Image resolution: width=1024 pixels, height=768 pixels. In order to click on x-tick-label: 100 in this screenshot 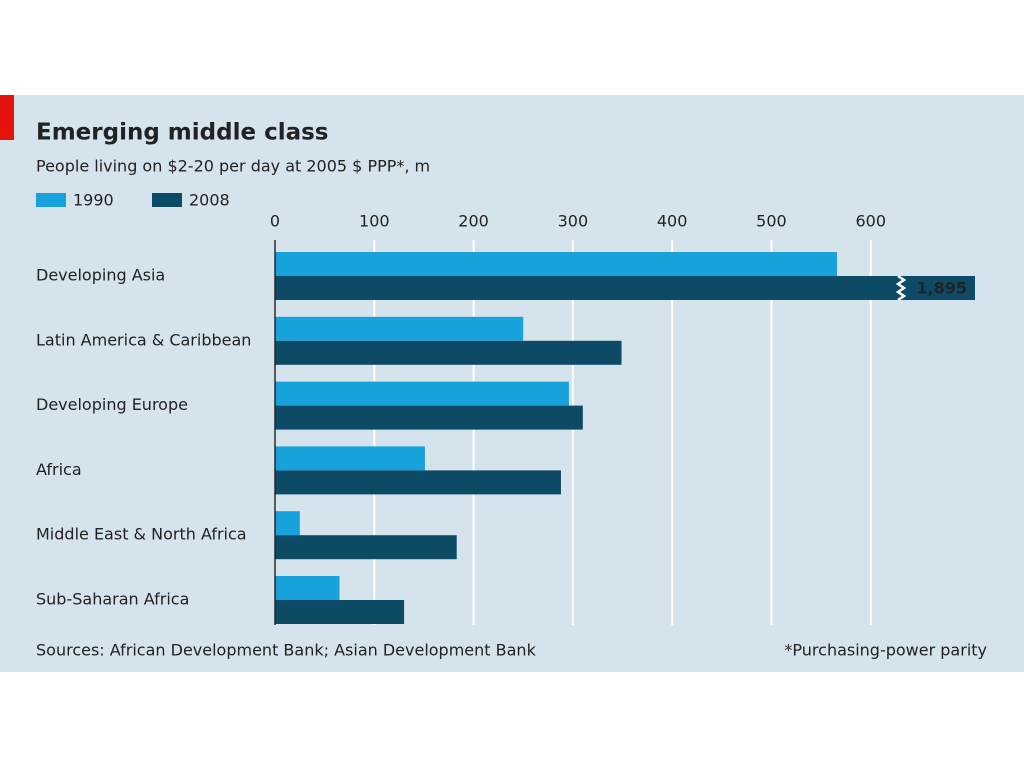, I will do `click(374, 221)`.